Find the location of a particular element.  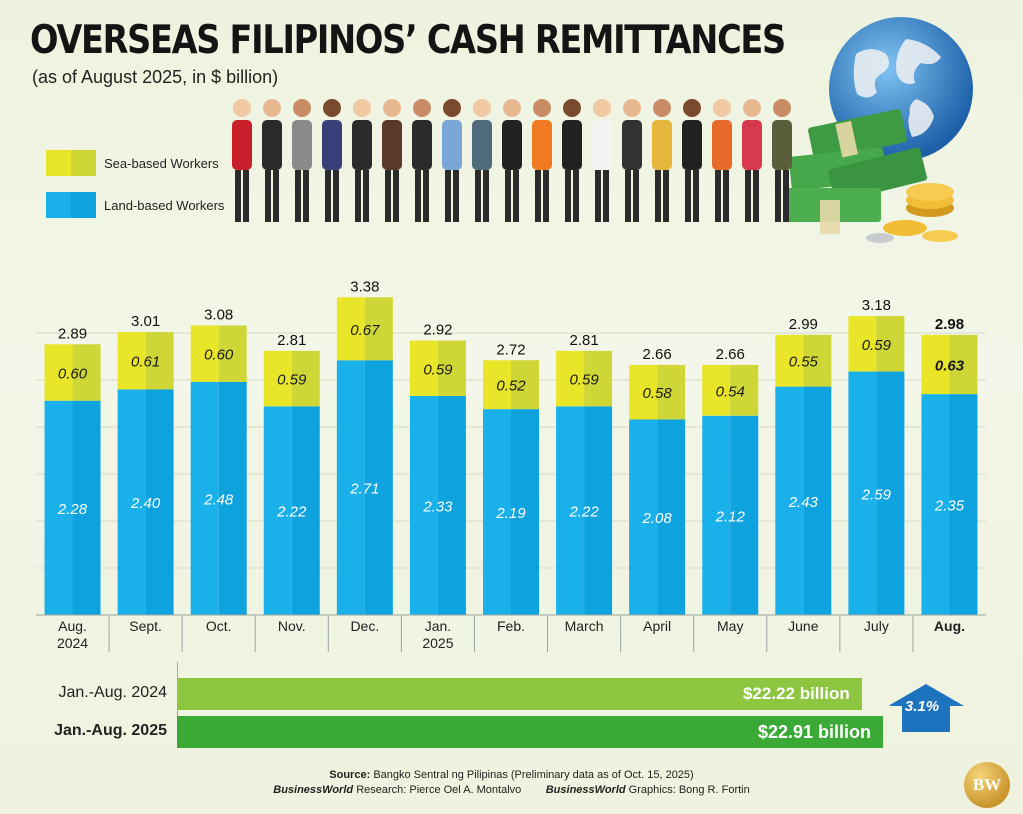

footer-research-brand: BusinessWorld is located at coordinates (313, 790).